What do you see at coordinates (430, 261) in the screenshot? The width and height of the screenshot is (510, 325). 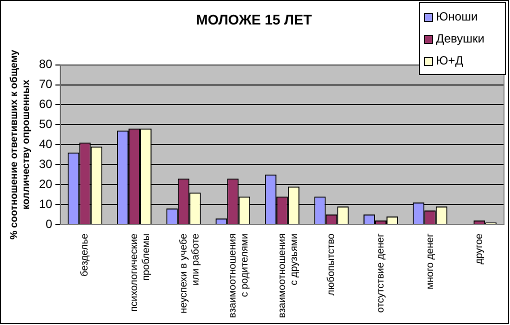 I see `x-tick-label: много денег` at bounding box center [430, 261].